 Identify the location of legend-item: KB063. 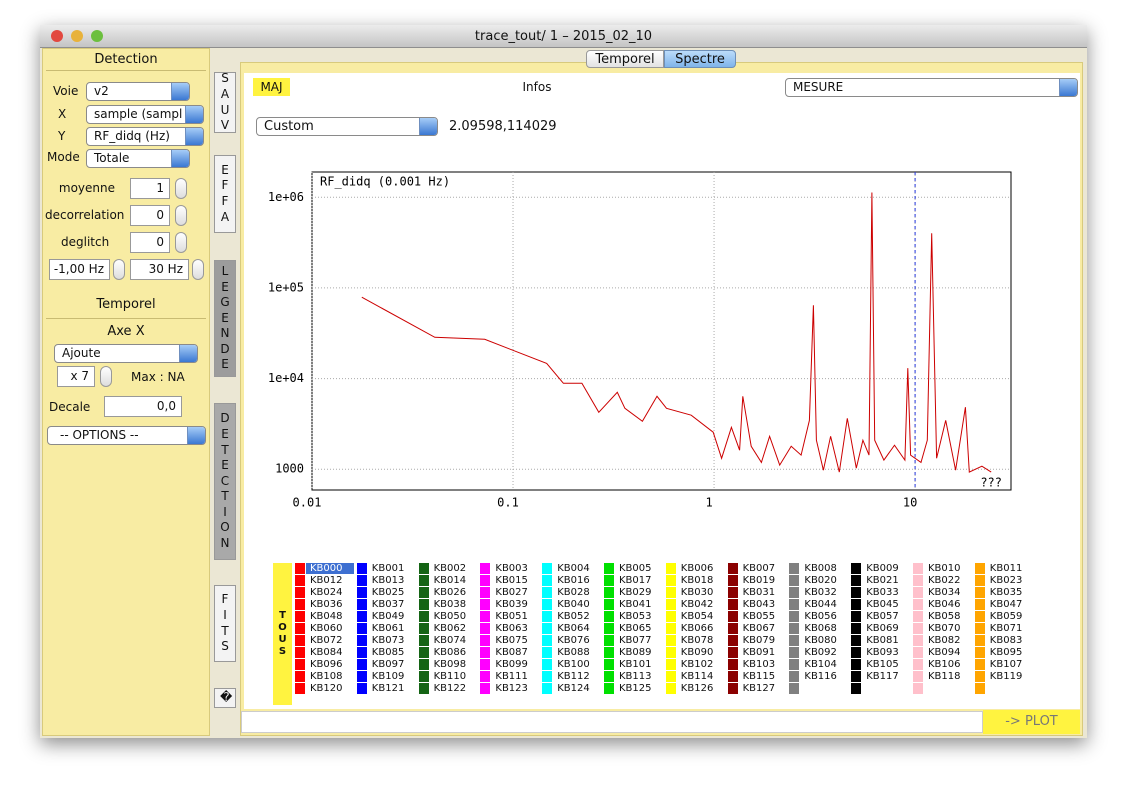
(511, 628).